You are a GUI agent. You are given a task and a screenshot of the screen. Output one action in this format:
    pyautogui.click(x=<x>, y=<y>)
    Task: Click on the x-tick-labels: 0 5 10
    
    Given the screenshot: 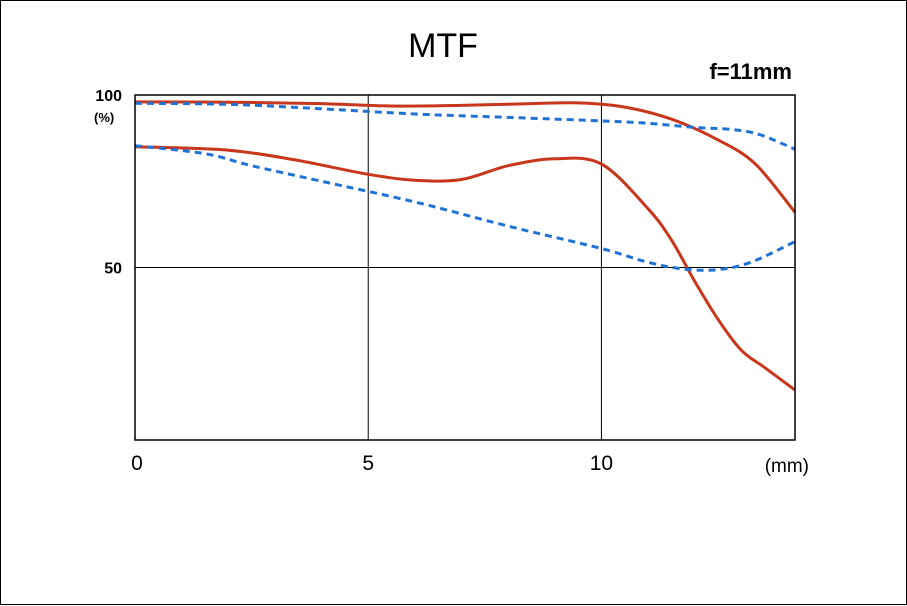 What is the action you would take?
    pyautogui.click(x=372, y=463)
    